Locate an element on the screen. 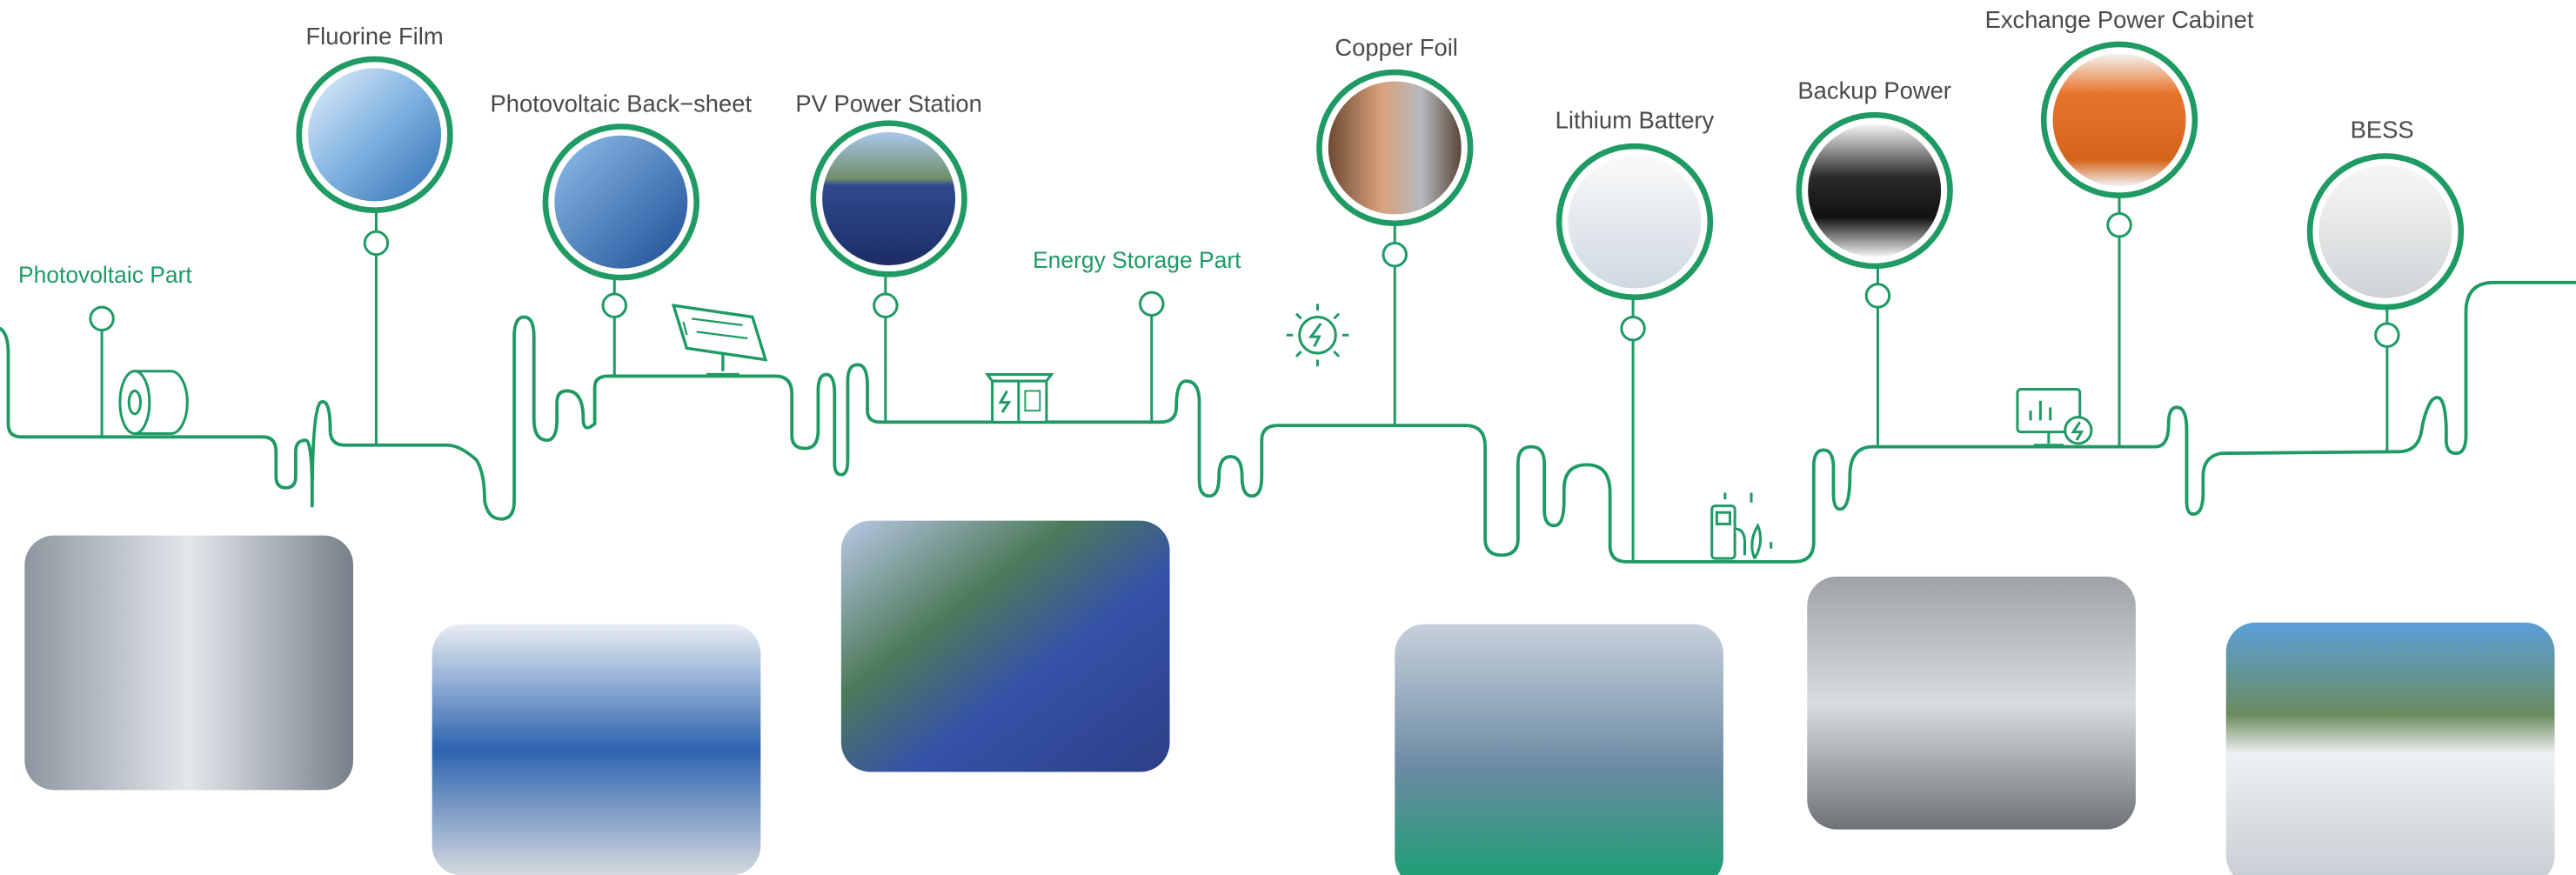 Image resolution: width=2576 pixels, height=875 pixels. power-sun-icon is located at coordinates (1317, 335).